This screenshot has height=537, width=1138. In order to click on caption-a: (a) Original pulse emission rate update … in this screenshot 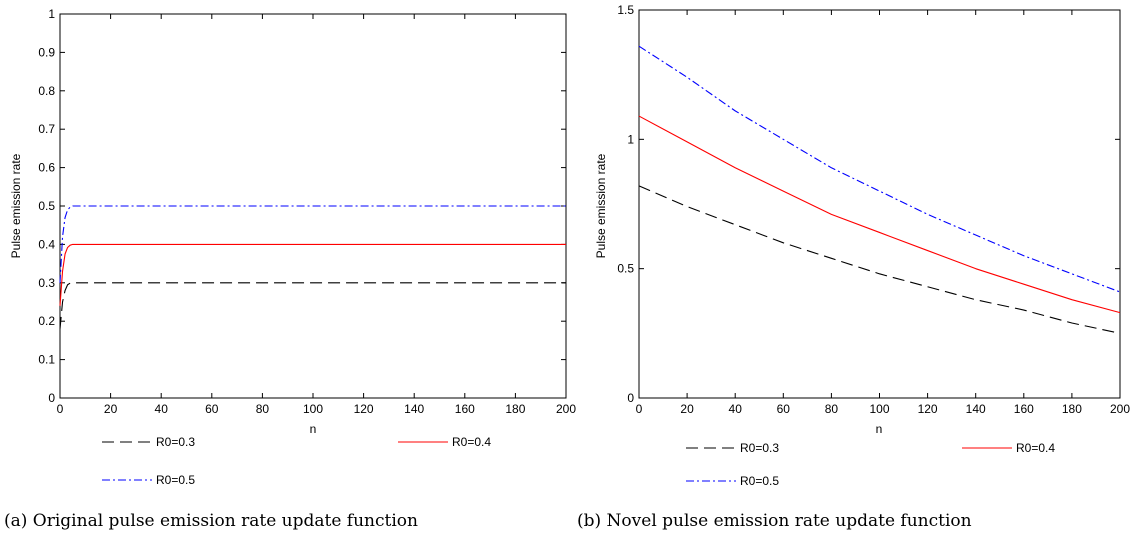, I will do `click(211, 521)`.